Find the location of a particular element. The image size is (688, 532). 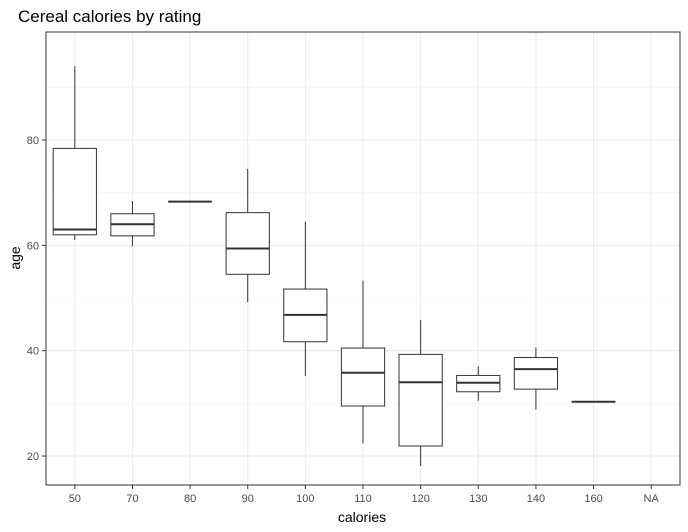

x-tick-label: 140 is located at coordinates (536, 499).